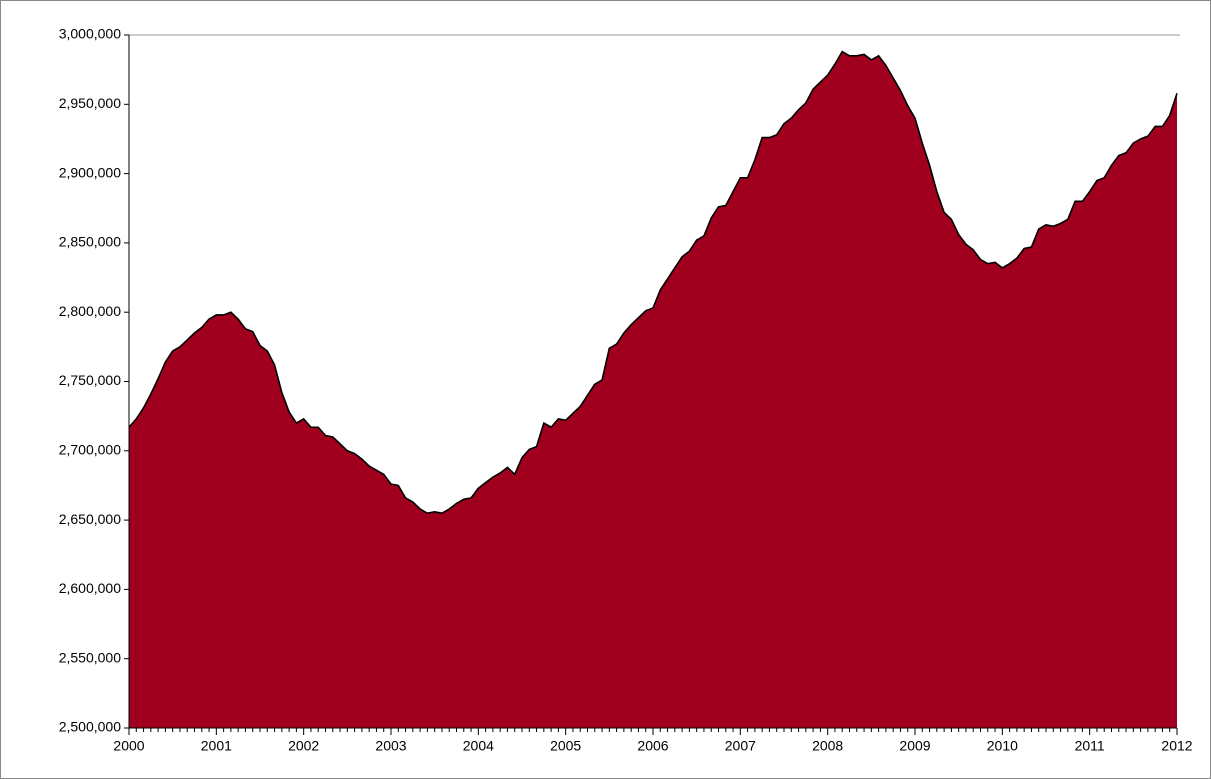 The image size is (1211, 779). I want to click on y-tick-label: 2,600,000, so click(90, 588).